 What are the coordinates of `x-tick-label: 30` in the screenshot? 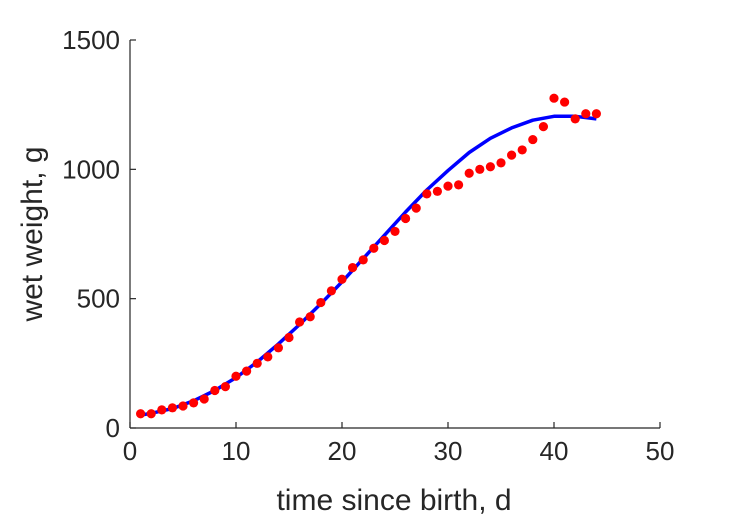 It's located at (448, 451).